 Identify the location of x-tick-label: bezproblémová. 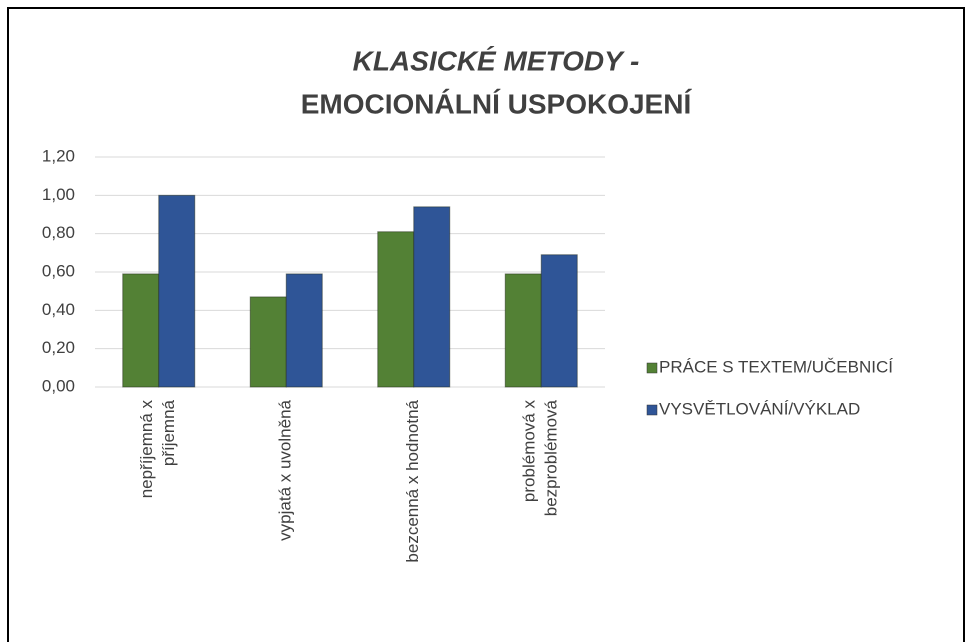
(551, 457).